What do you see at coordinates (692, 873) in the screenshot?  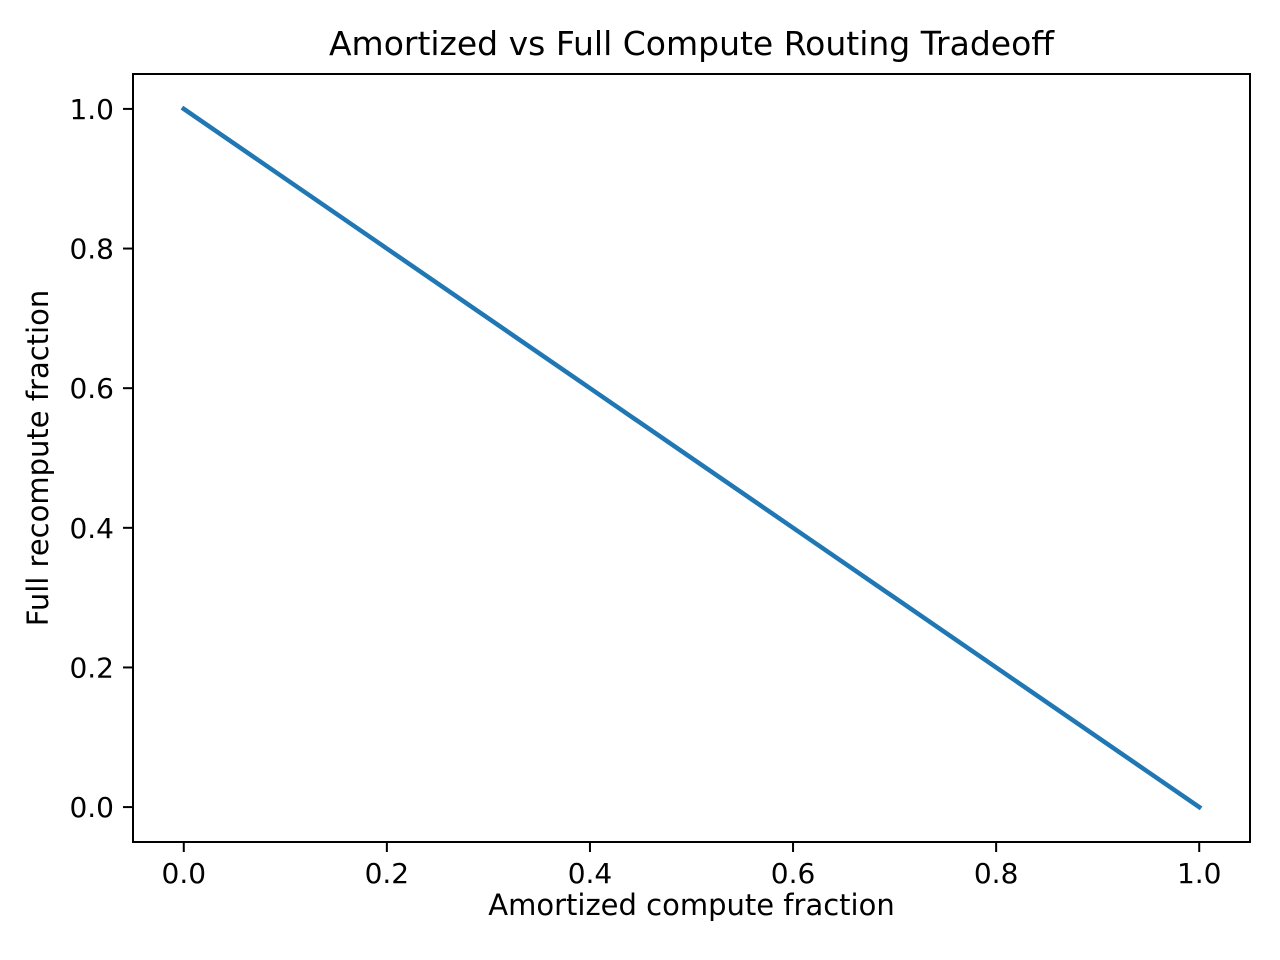 I see `x-axis-tick-labels: 0.0 0.2 0.4 0.6 0.8 1.0` at bounding box center [692, 873].